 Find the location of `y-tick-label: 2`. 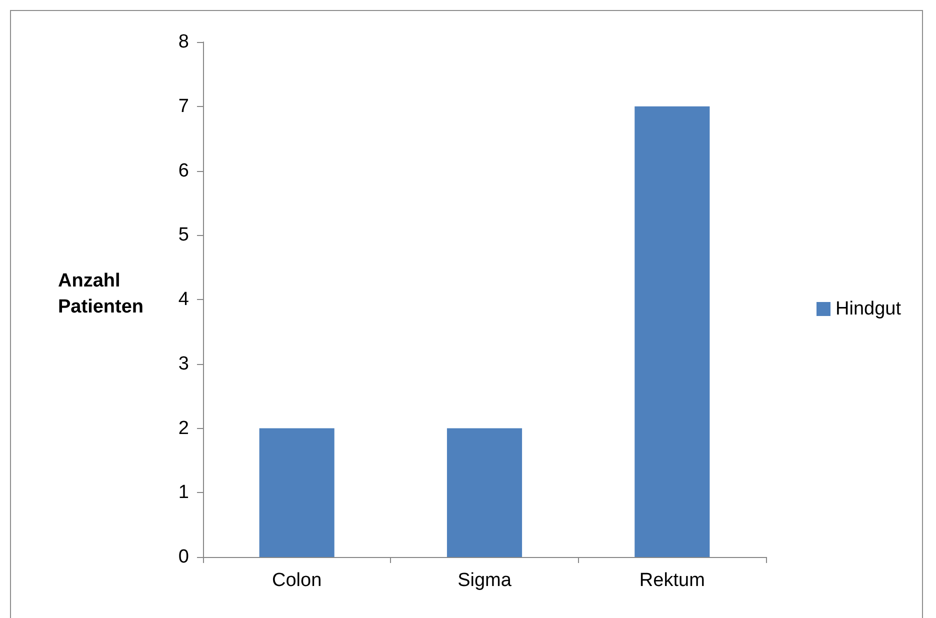

y-tick-label: 2 is located at coordinates (183, 428).